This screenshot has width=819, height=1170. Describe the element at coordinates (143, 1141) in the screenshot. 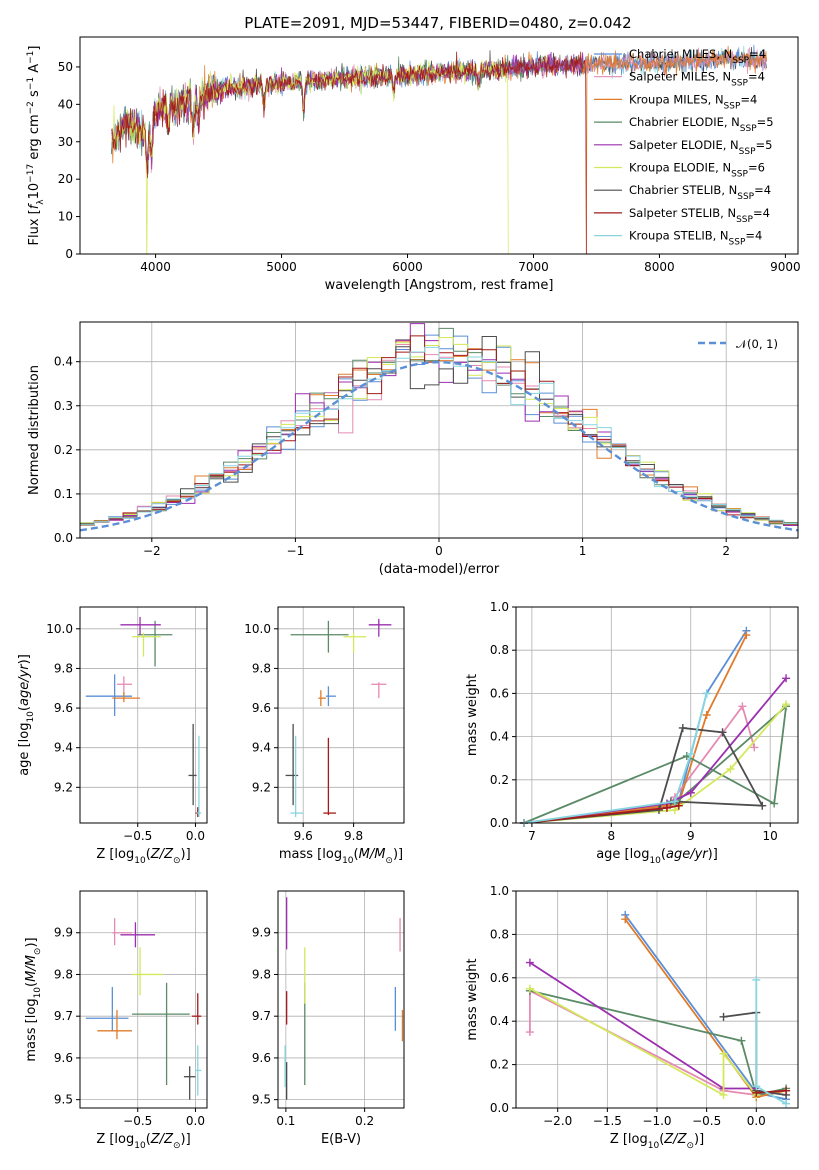

I see `mass_vs_Z-xlabel: Z [log10(Z/Z⊙)]` at that location.